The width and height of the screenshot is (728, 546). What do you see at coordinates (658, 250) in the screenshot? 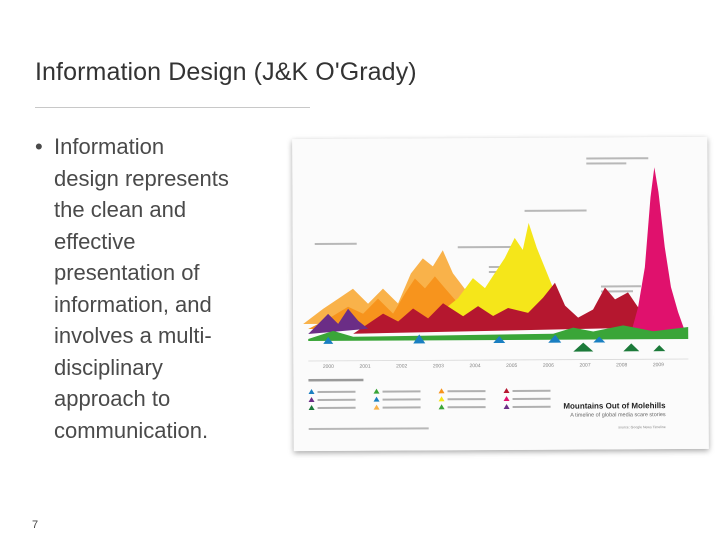
I see `layer-magenta` at bounding box center [658, 250].